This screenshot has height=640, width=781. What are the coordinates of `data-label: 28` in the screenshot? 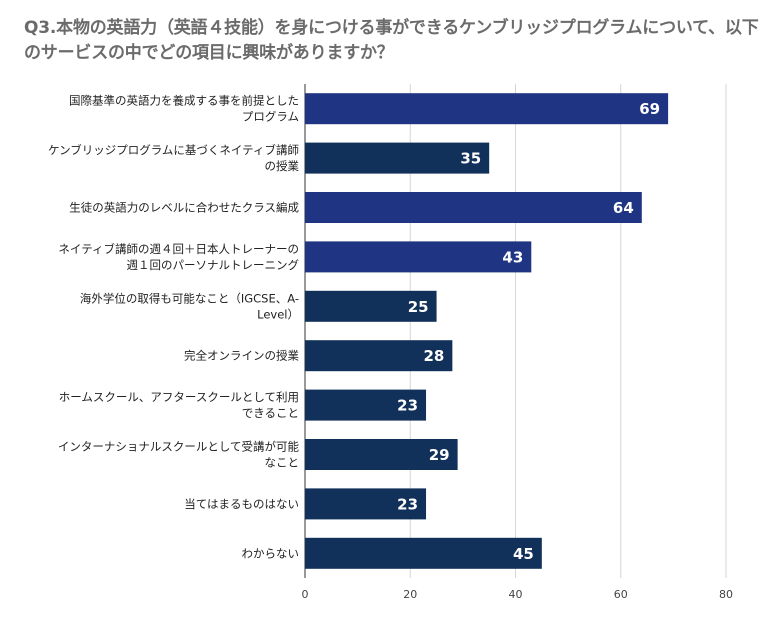 It's located at (433, 356).